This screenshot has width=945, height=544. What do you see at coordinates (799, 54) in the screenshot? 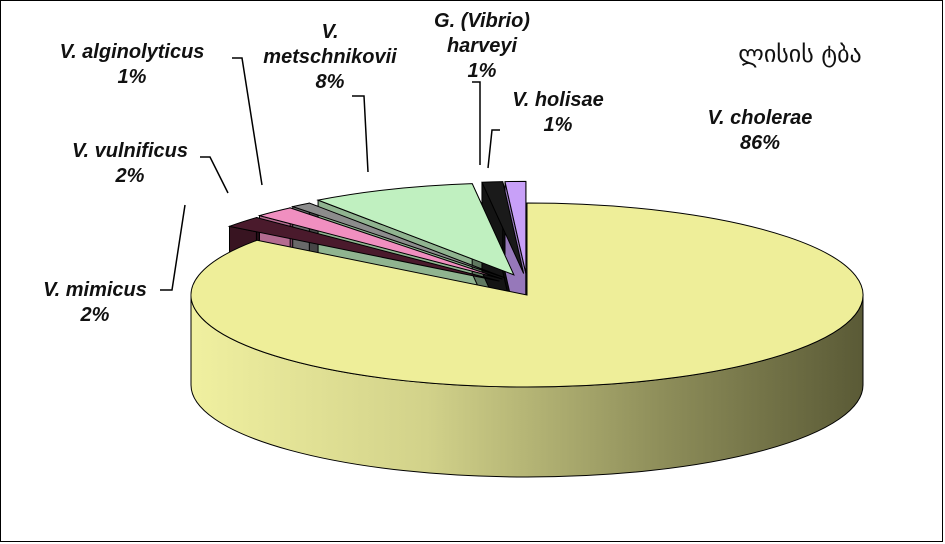
I see `chart-title: ლისის ტბა` at bounding box center [799, 54].